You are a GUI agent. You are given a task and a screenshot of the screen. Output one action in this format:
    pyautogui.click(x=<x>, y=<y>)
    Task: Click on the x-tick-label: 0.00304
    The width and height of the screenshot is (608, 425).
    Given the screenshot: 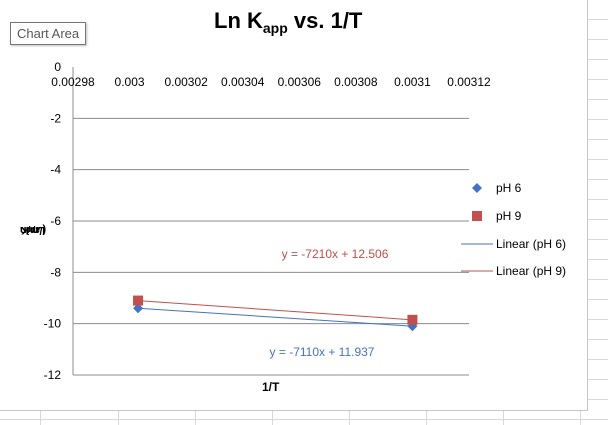 What is the action you would take?
    pyautogui.click(x=243, y=82)
    